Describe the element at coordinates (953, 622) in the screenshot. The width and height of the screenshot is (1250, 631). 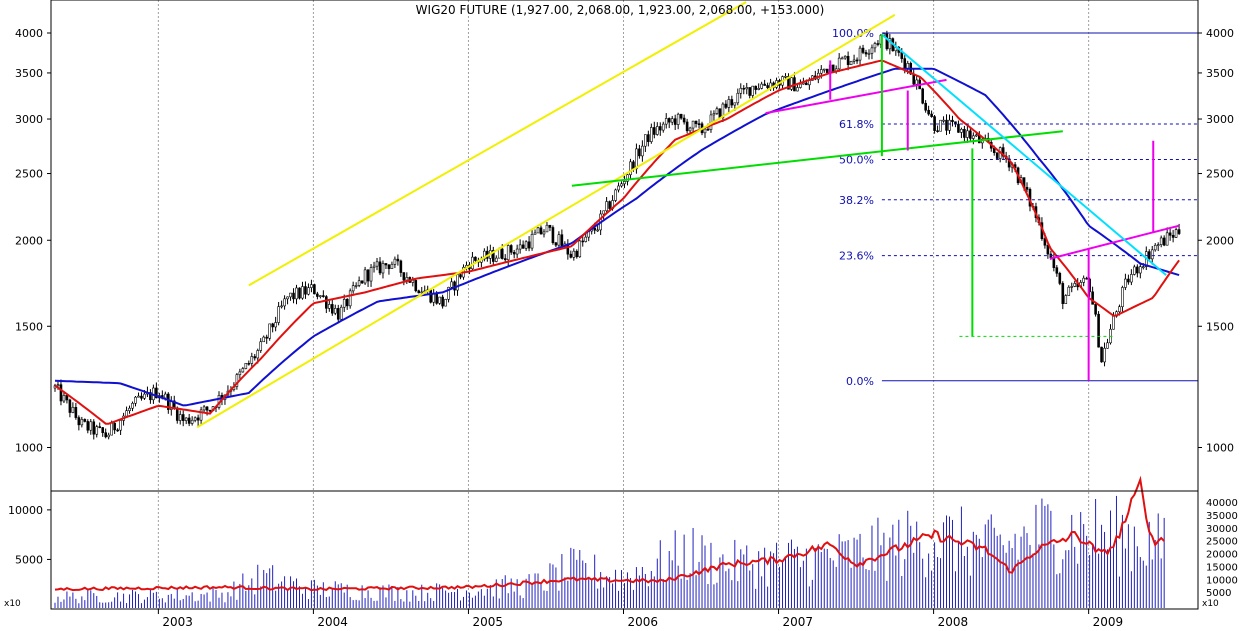
I see `x-tick-label: 2008` at that location.